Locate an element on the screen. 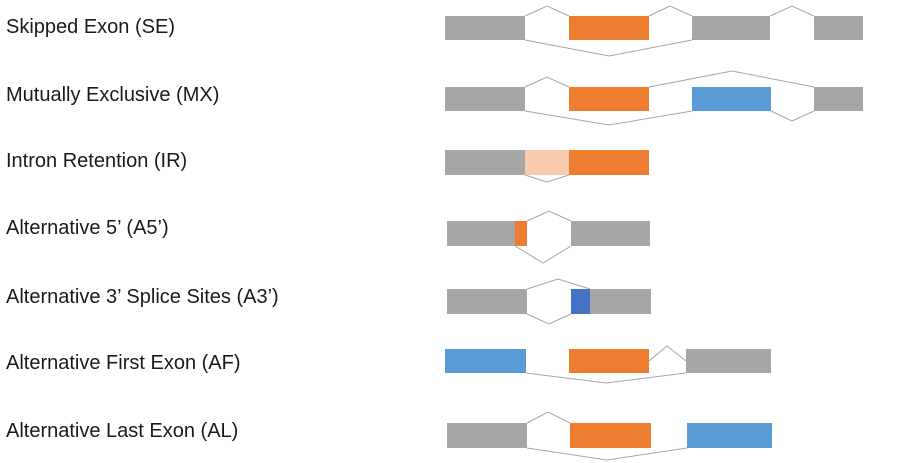 The image size is (906, 463). a5-junction-upper is located at coordinates (549, 216).